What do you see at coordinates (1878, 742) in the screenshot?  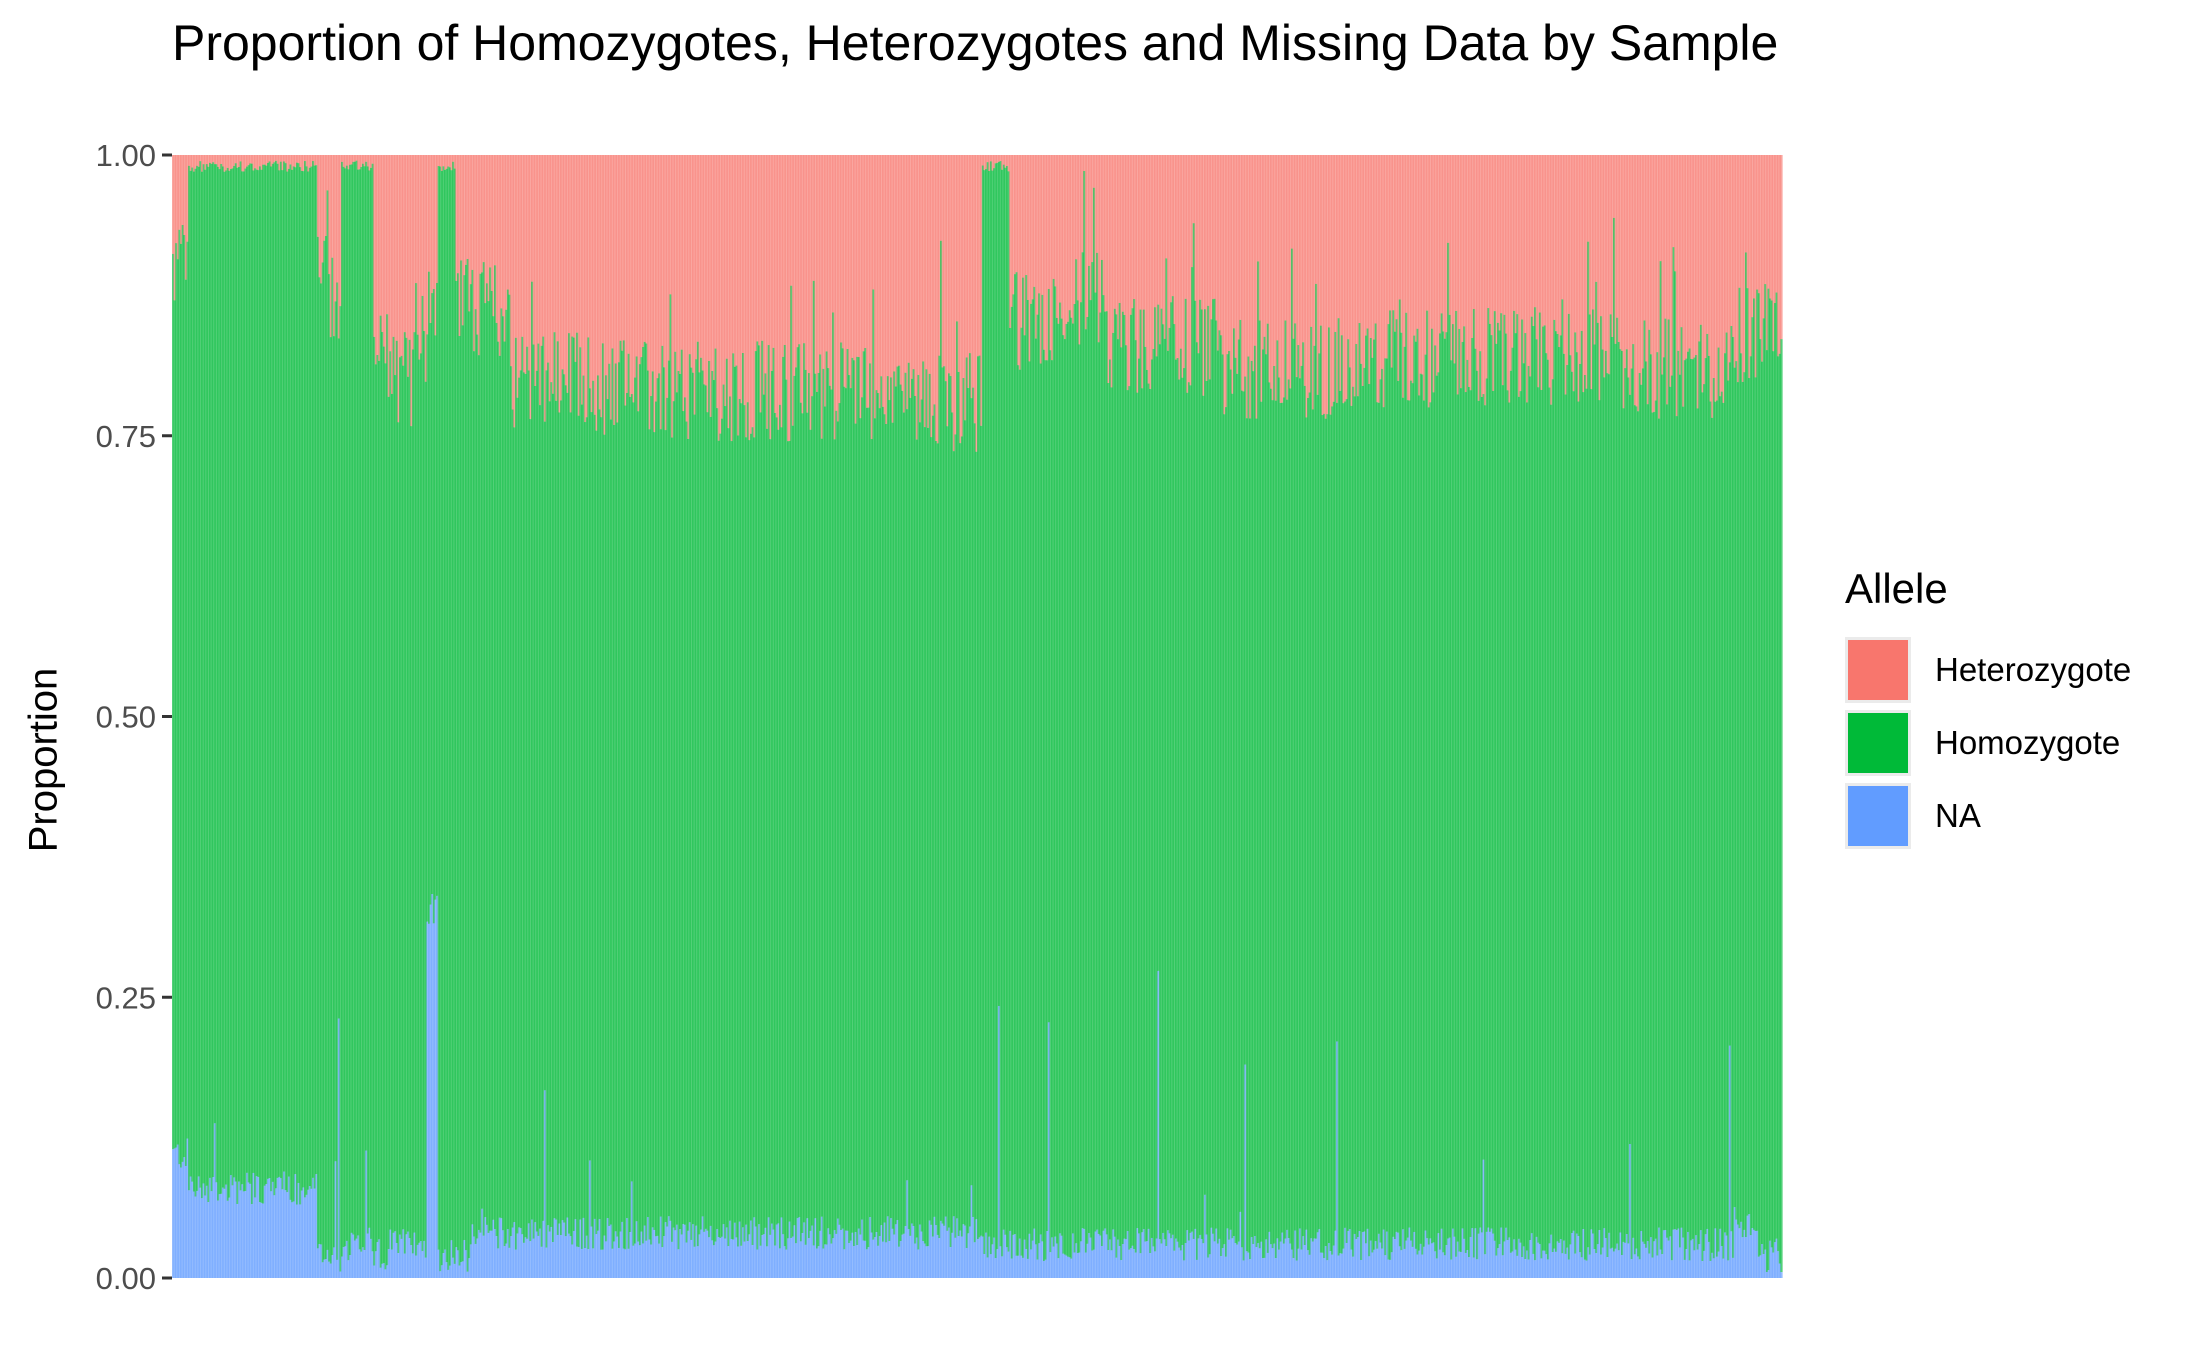 I see `legend-key-homozygote` at bounding box center [1878, 742].